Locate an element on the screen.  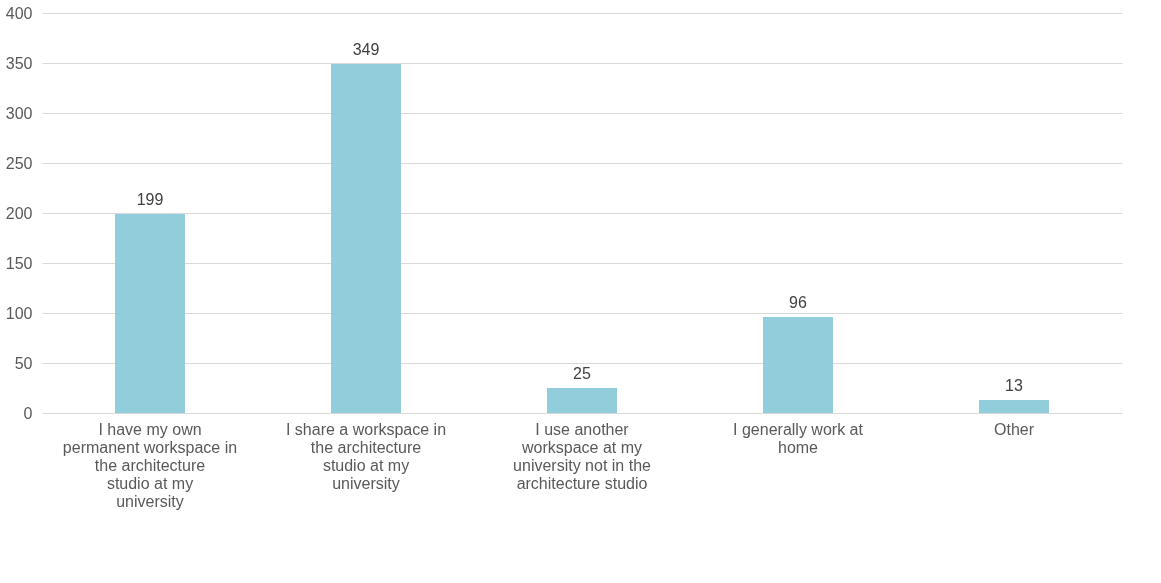
y-tick-label: 400 is located at coordinates (19, 13).